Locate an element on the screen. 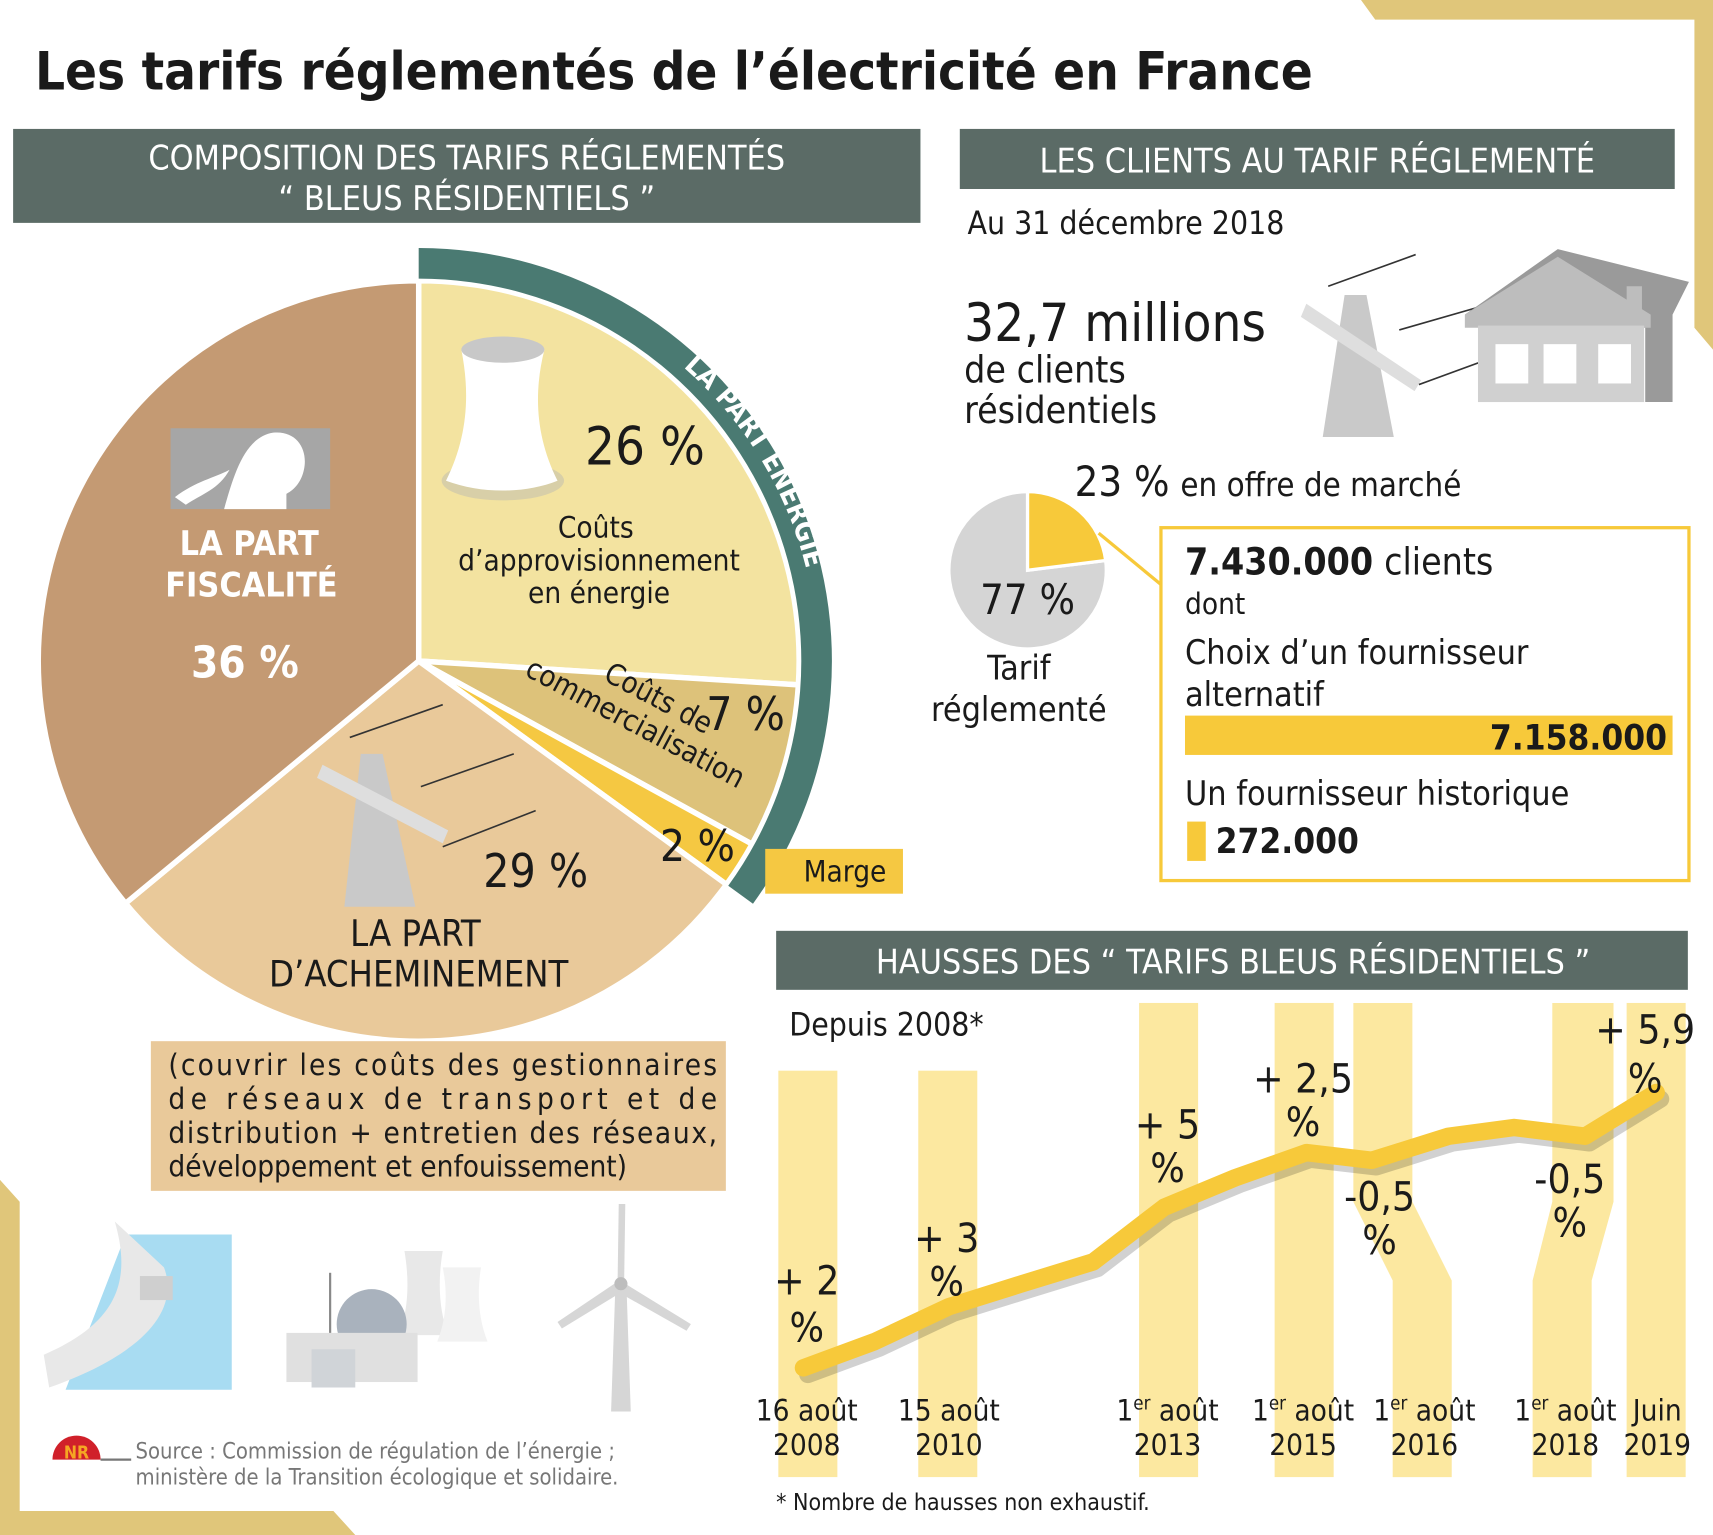  pie-slice-acheminement is located at coordinates (426, 850).